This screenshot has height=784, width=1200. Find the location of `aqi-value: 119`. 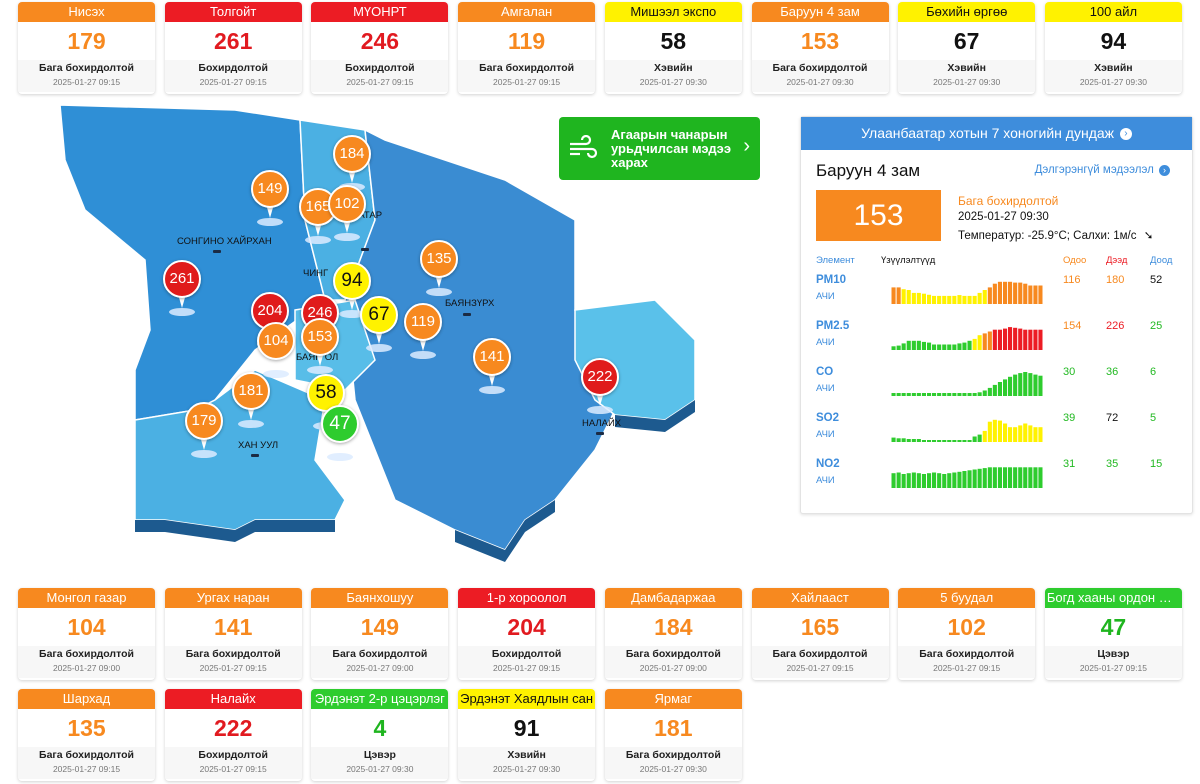

aqi-value: 119 is located at coordinates (527, 41).